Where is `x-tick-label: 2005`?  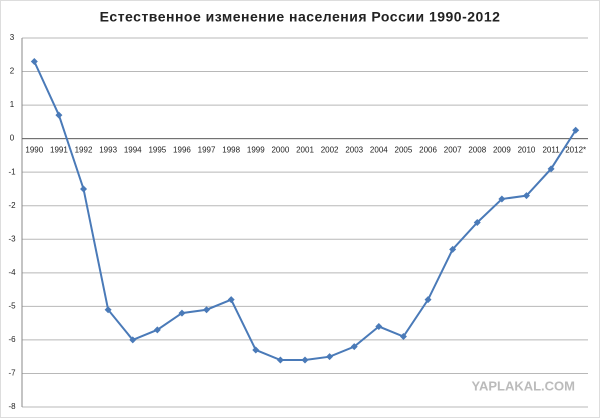
x-tick-label: 2005 is located at coordinates (404, 150).